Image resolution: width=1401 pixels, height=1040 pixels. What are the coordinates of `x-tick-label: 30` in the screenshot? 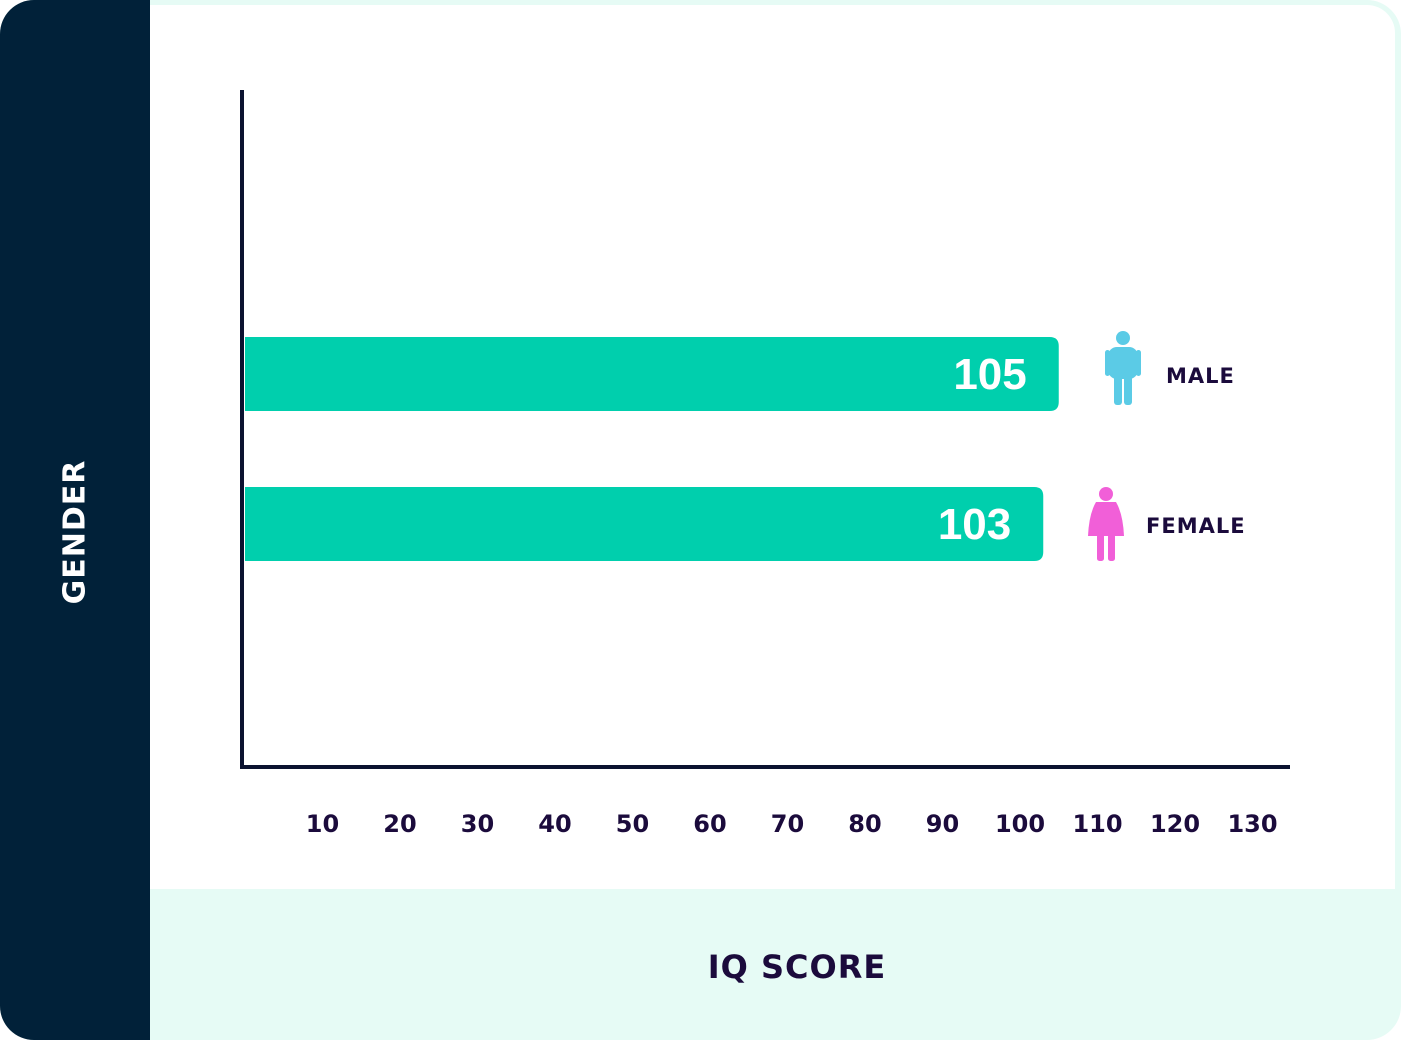 It's located at (477, 824).